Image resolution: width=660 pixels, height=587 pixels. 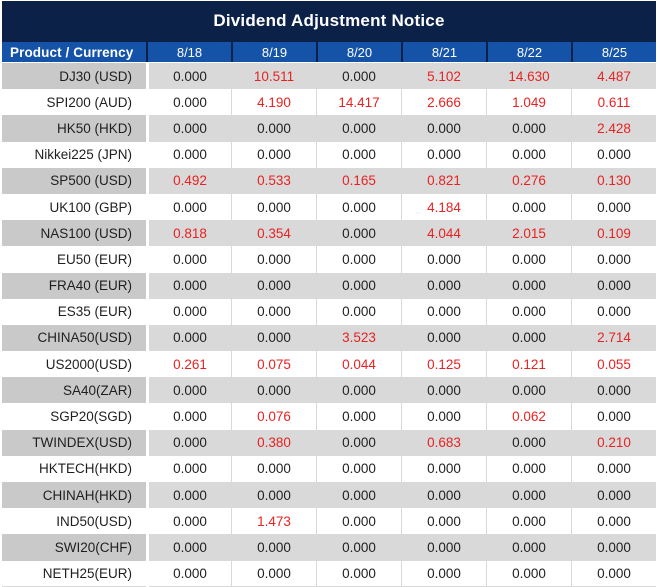 I want to click on table-row: IND50(USD) 0.000 1.473 0.000 0.000 0.000 0.000, so click(x=329, y=521).